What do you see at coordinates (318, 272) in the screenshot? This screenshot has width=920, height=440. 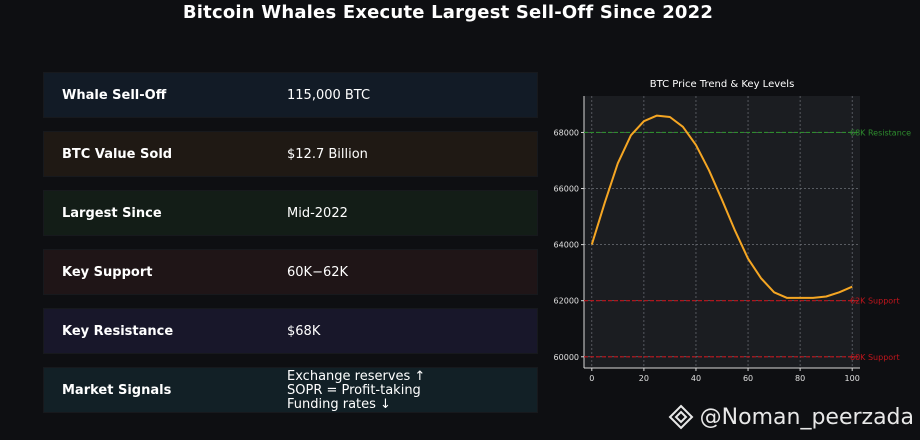 I see `row-value: 60K−62K` at bounding box center [318, 272].